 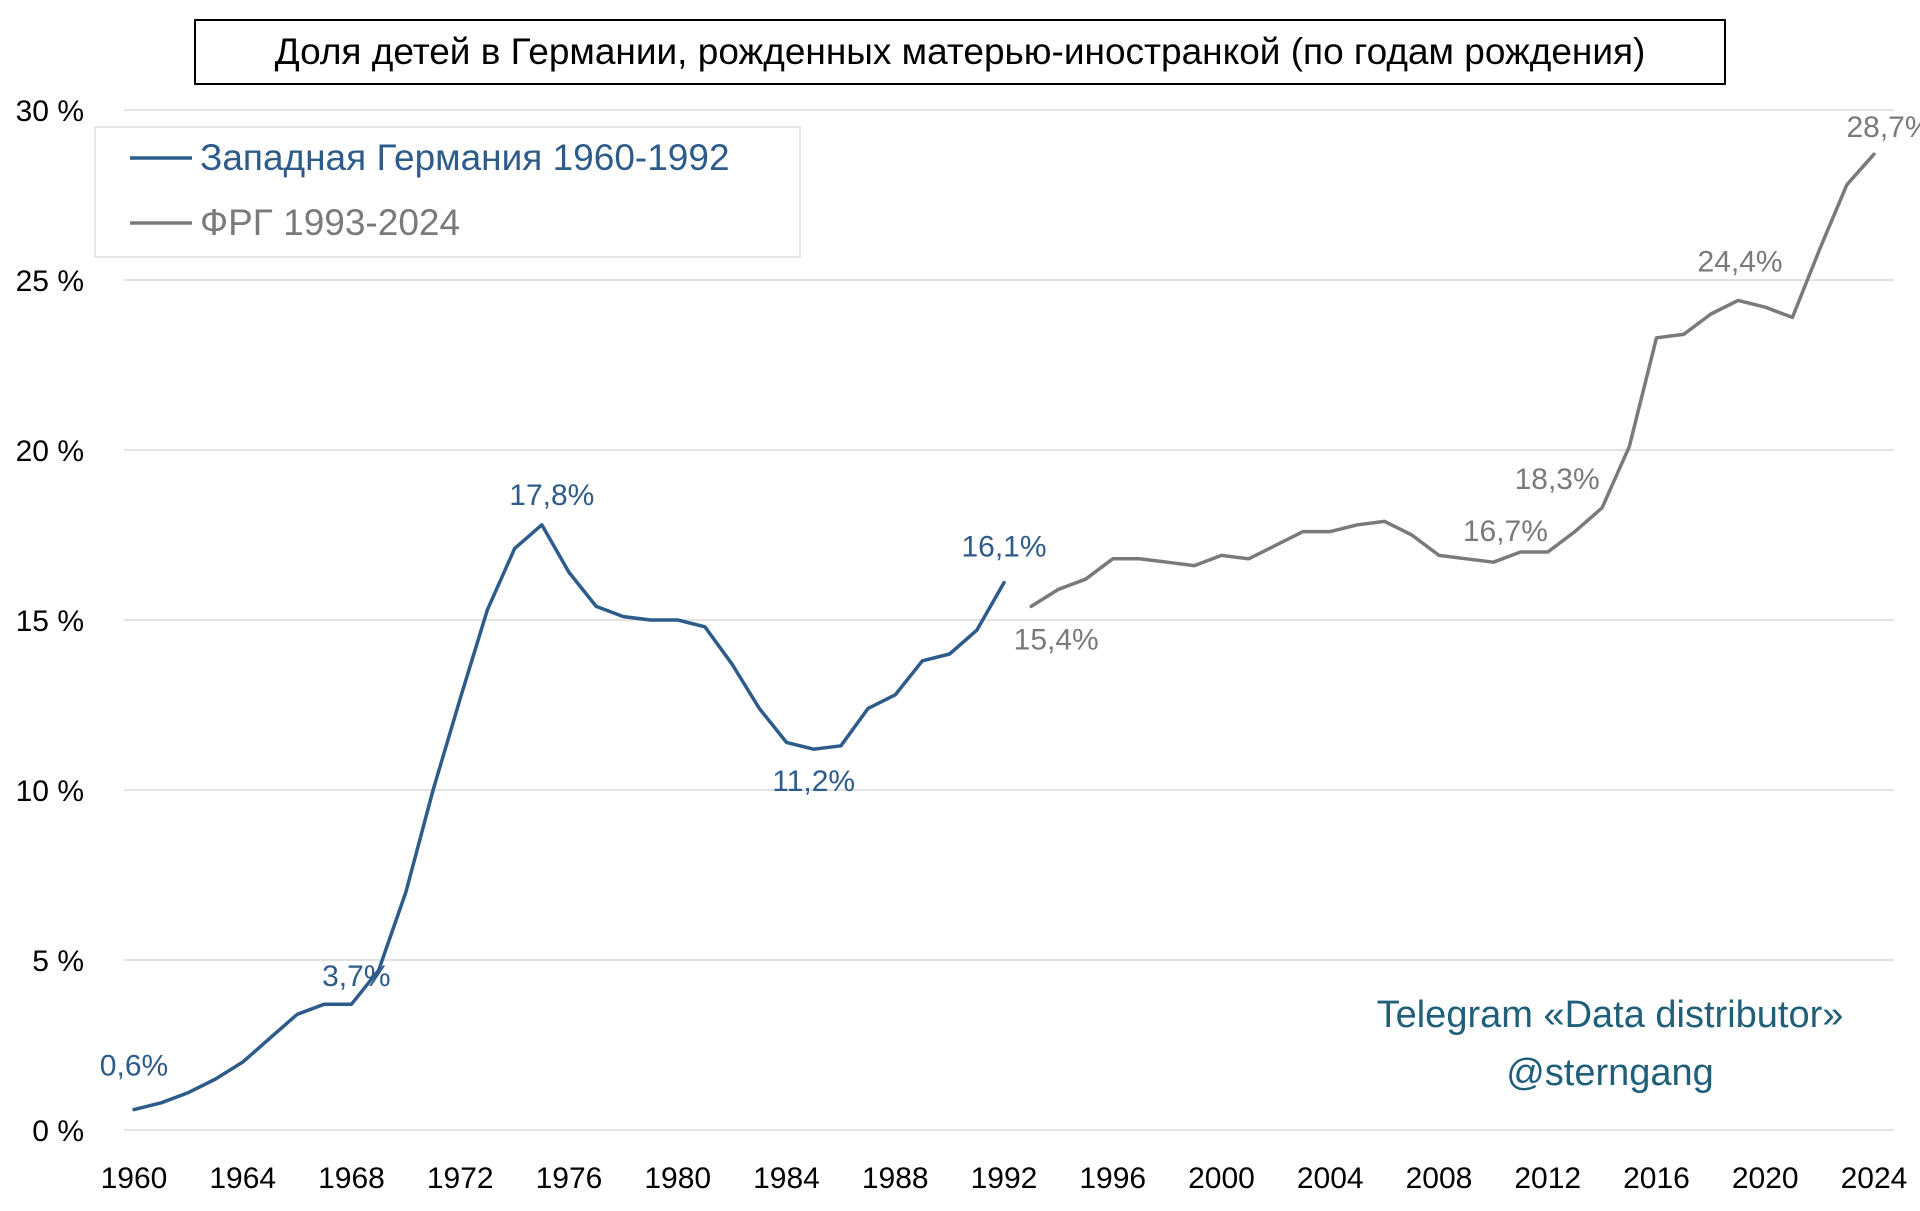 I want to click on watermark: Telegram «Data distributor» @sterngang, so click(x=1610, y=1044).